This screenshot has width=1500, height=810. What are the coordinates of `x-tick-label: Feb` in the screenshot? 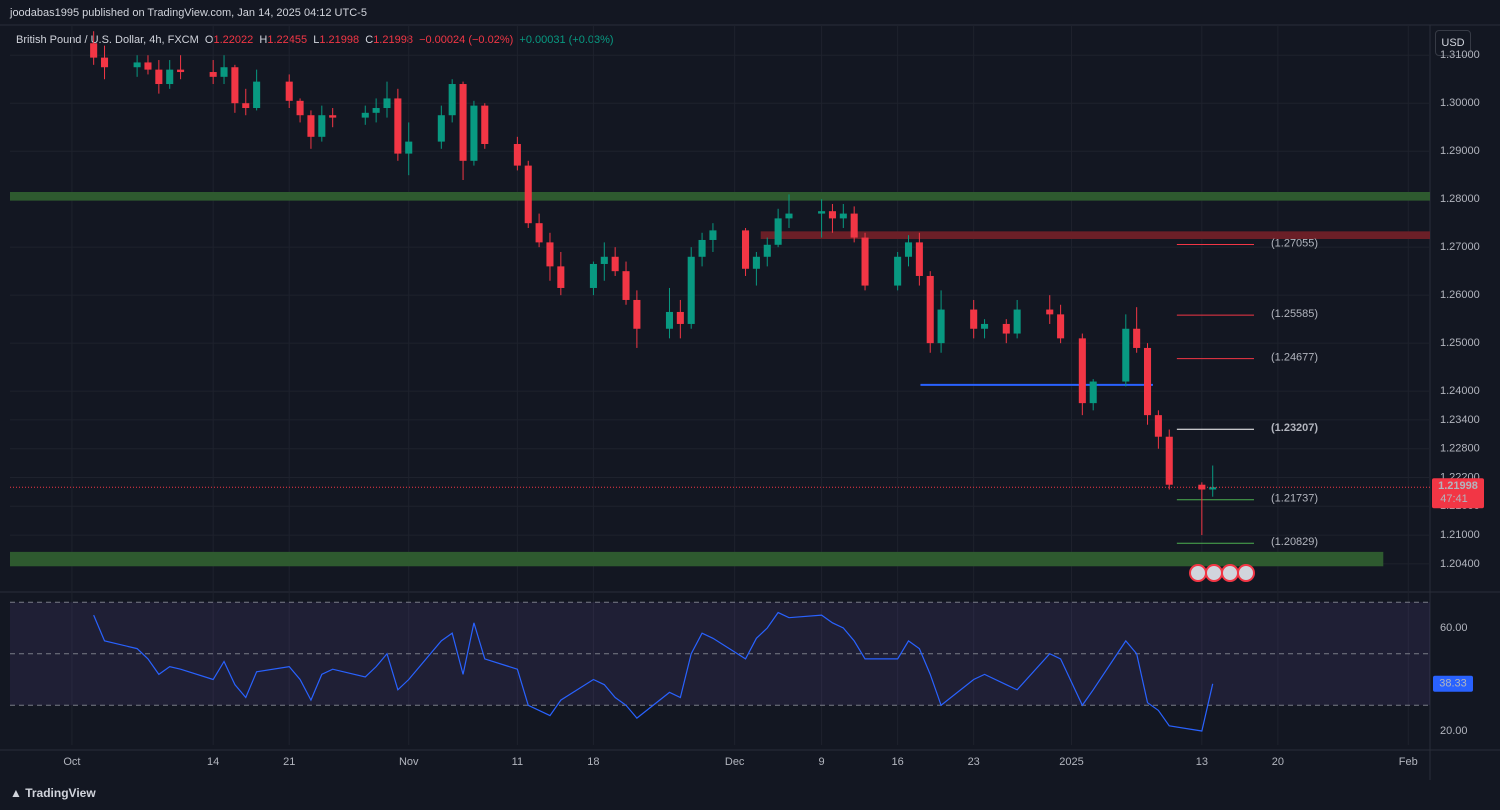 It's located at (1408, 762).